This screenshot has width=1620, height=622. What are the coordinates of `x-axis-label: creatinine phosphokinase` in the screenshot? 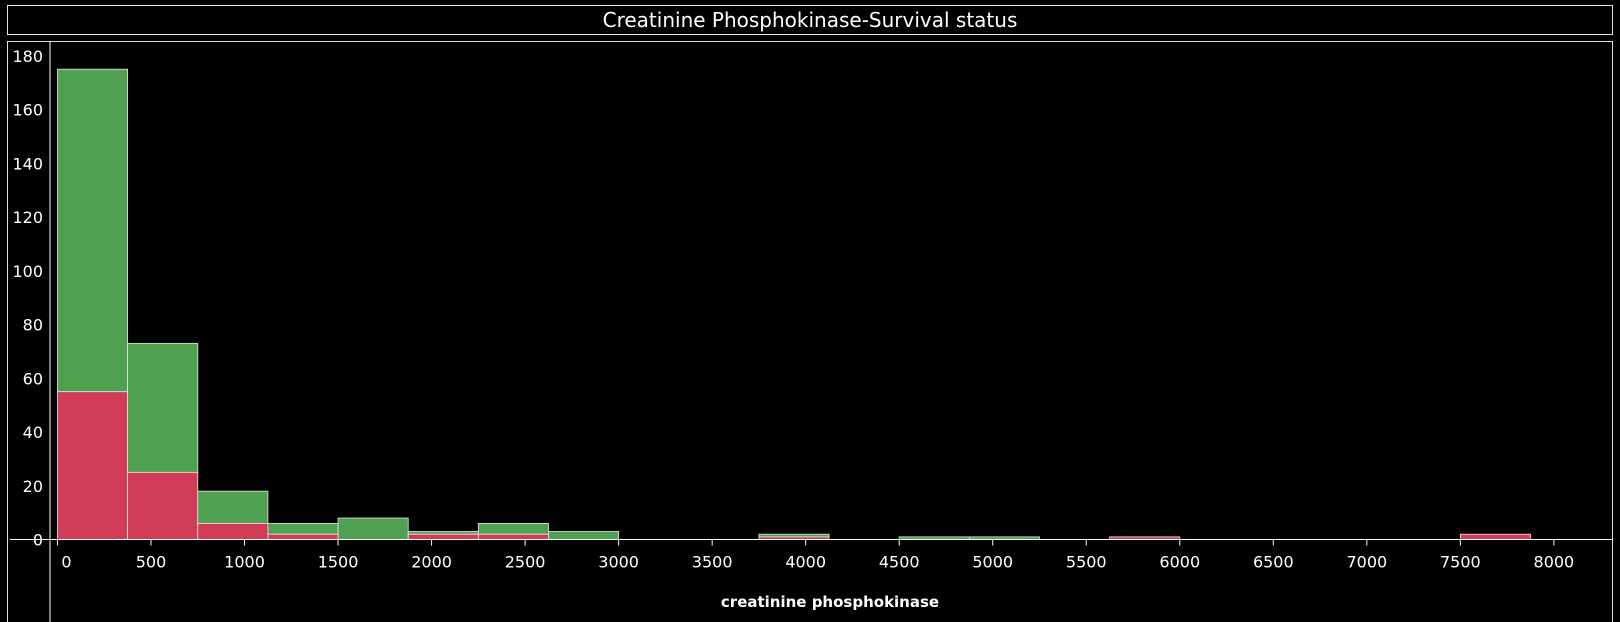 It's located at (830, 602).